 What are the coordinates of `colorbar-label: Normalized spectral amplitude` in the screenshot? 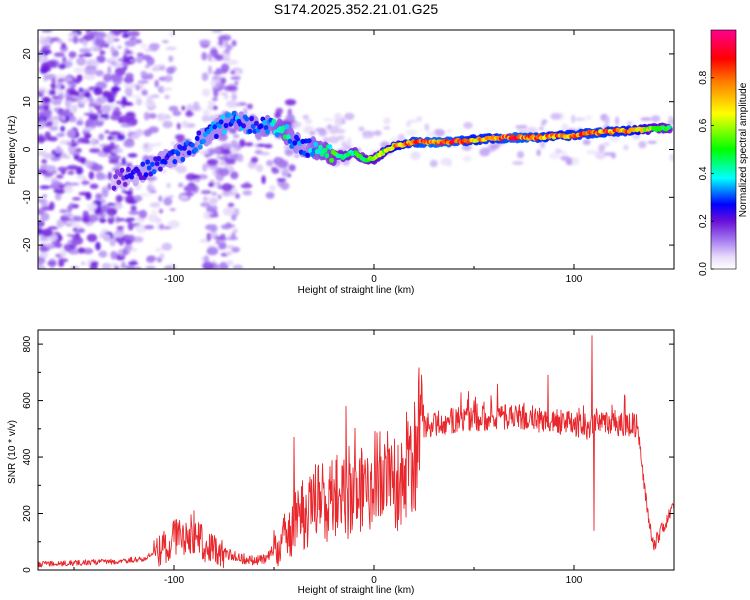 It's located at (743, 149).